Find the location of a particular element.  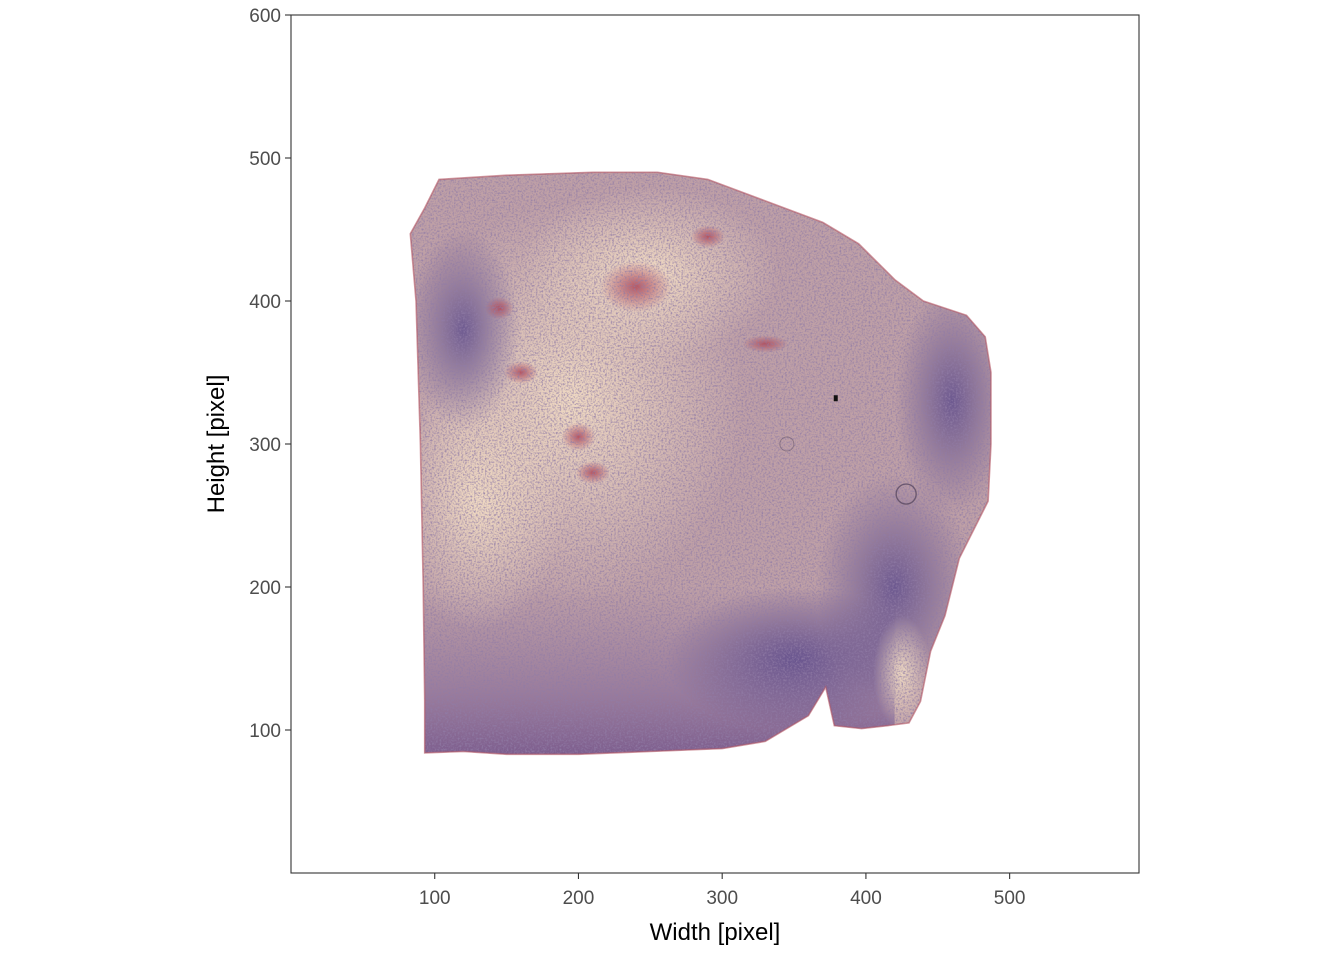

x-tick-label: 500 is located at coordinates (1010, 898).